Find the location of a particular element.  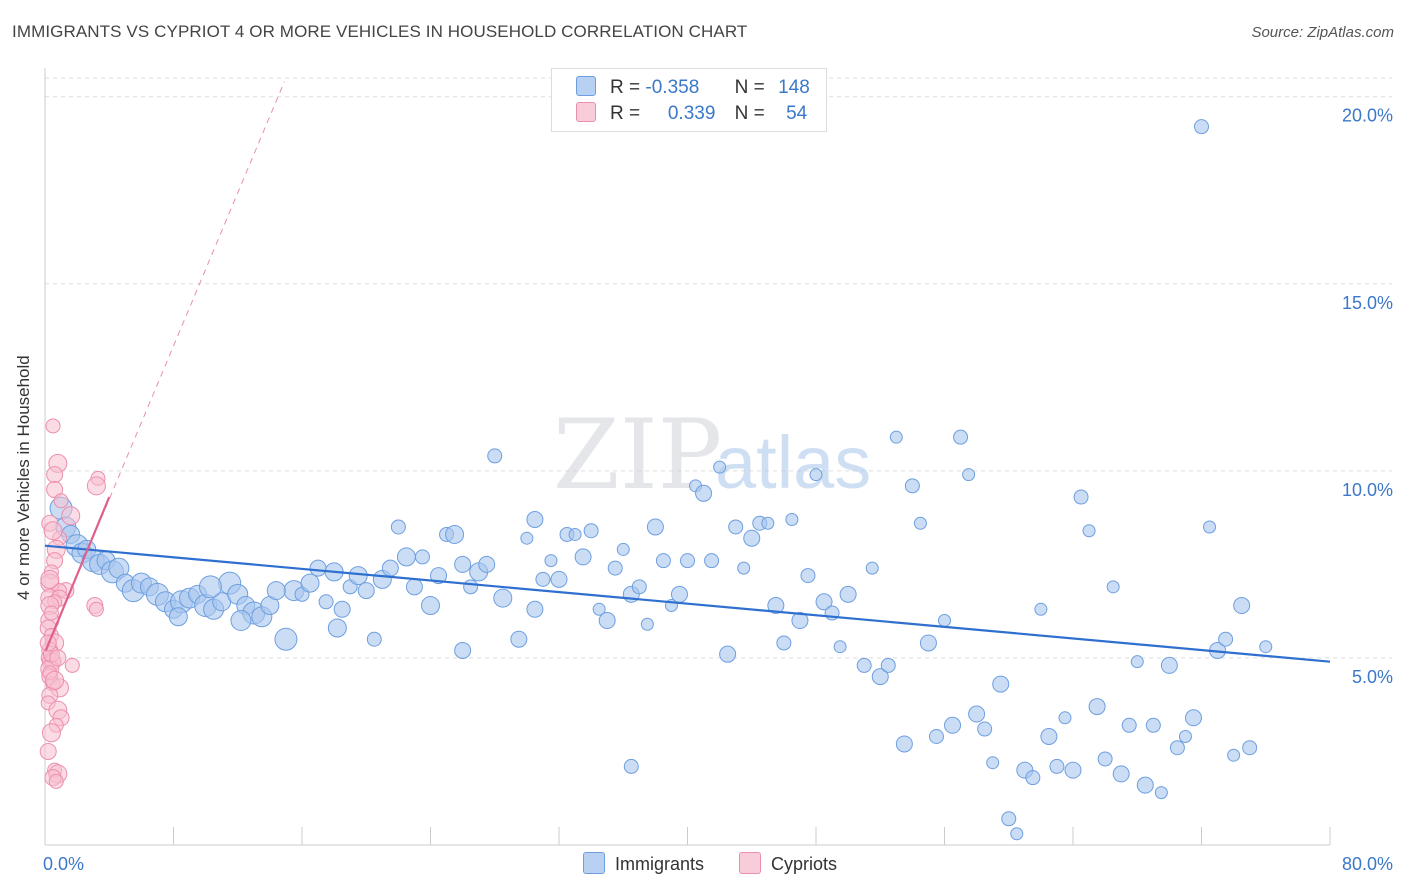

trend-line-cypriots is located at coordinates (77, 573).